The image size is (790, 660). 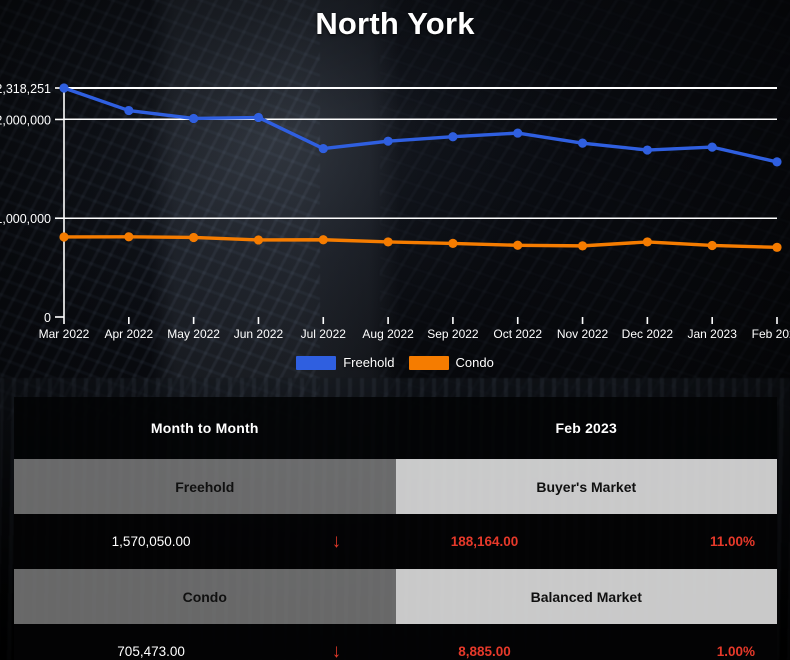 What do you see at coordinates (316, 362) in the screenshot?
I see `legend-swatch-freehold` at bounding box center [316, 362].